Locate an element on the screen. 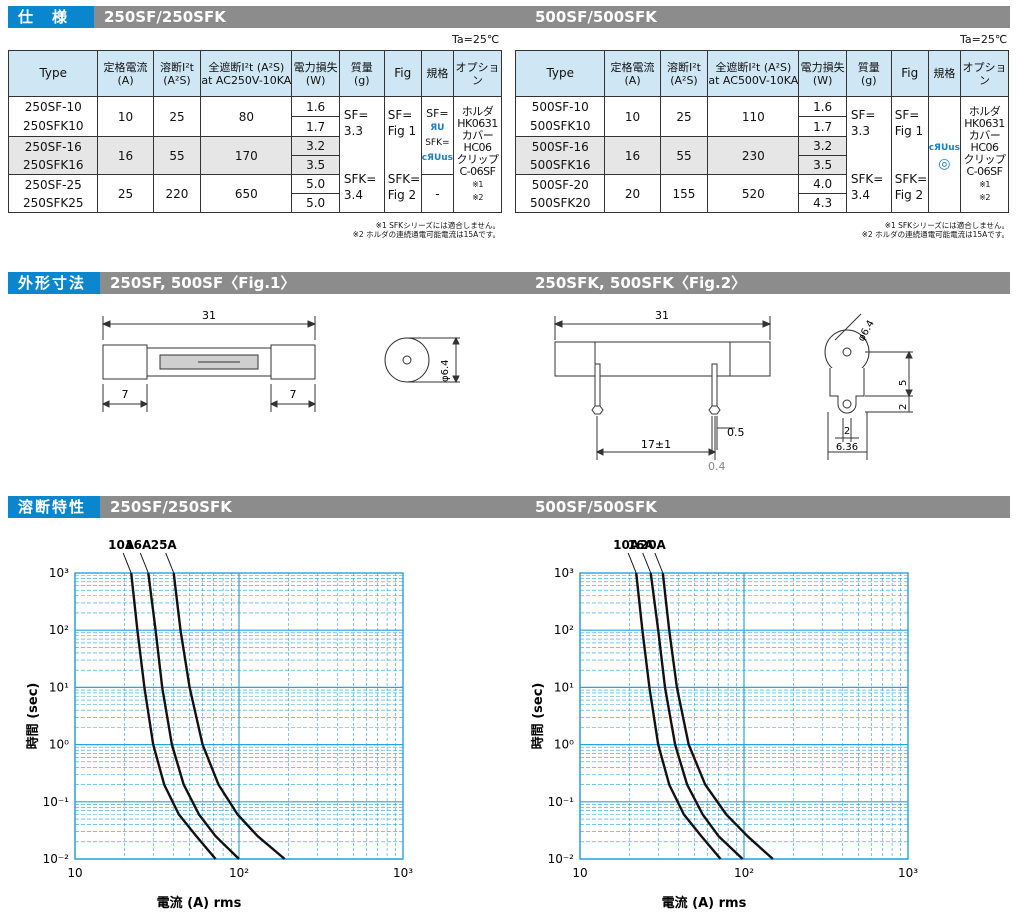 The image size is (1016, 912). y-tick-label: 10³ is located at coordinates (564, 573).